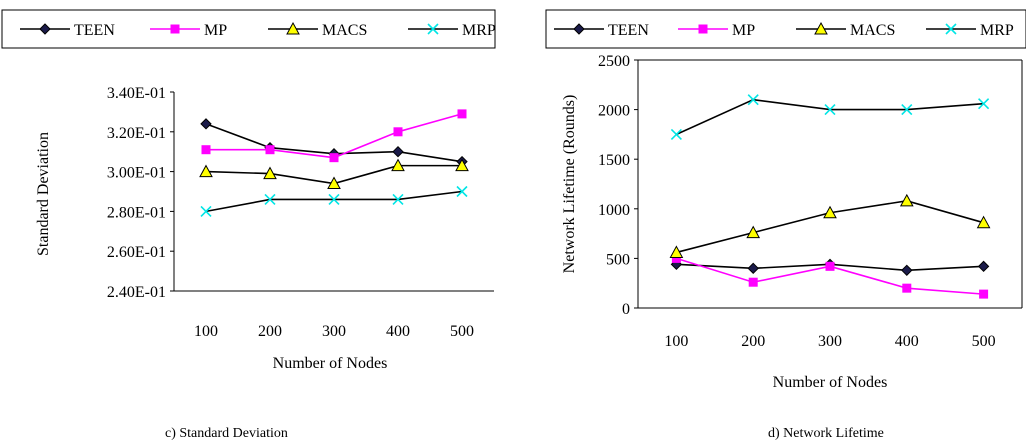 The height and width of the screenshot is (448, 1026). I want to click on y-axis-label: Network Lifetime (Rounds), so click(569, 184).